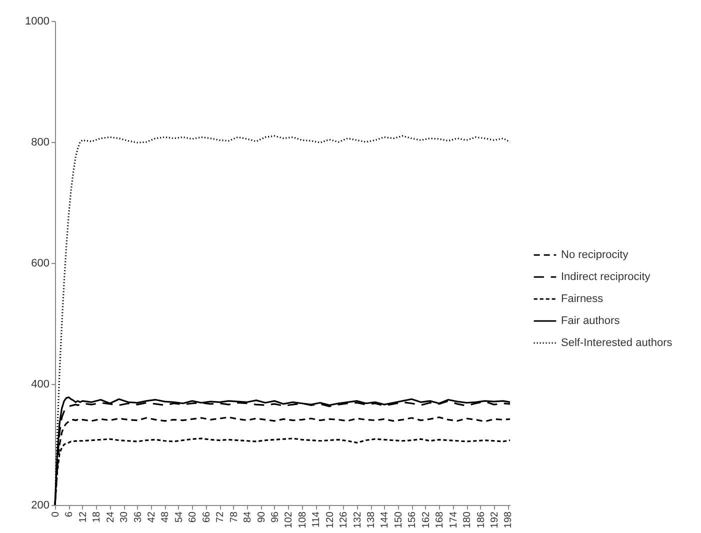 The height and width of the screenshot is (533, 701). I want to click on x-tick-label: 30, so click(124, 517).